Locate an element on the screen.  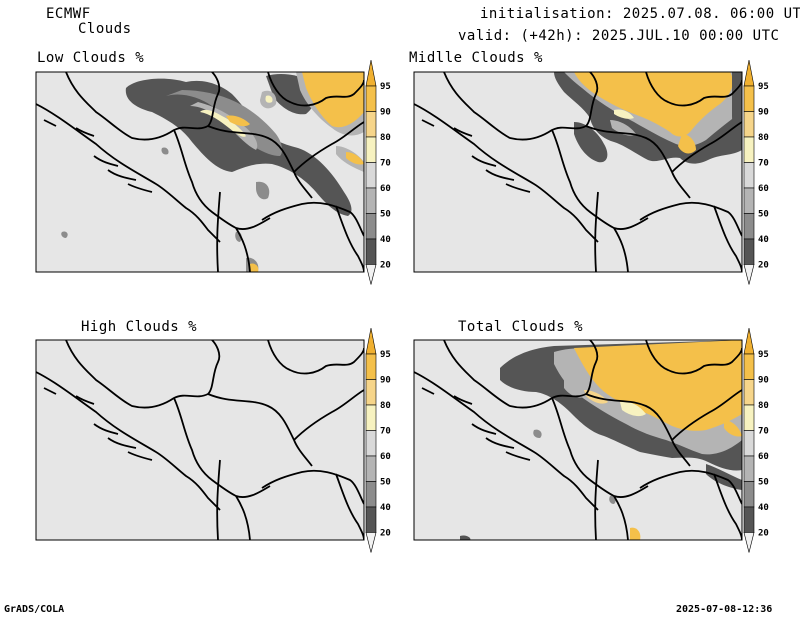
panel-title-total: Total Clouds % is located at coordinates (521, 327).